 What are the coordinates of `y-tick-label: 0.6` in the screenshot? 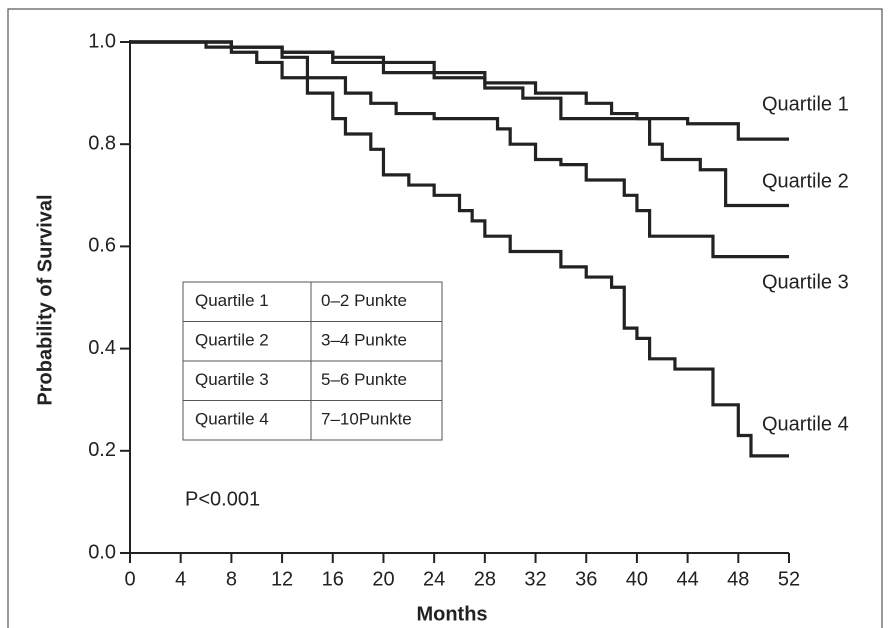 It's located at (102, 246).